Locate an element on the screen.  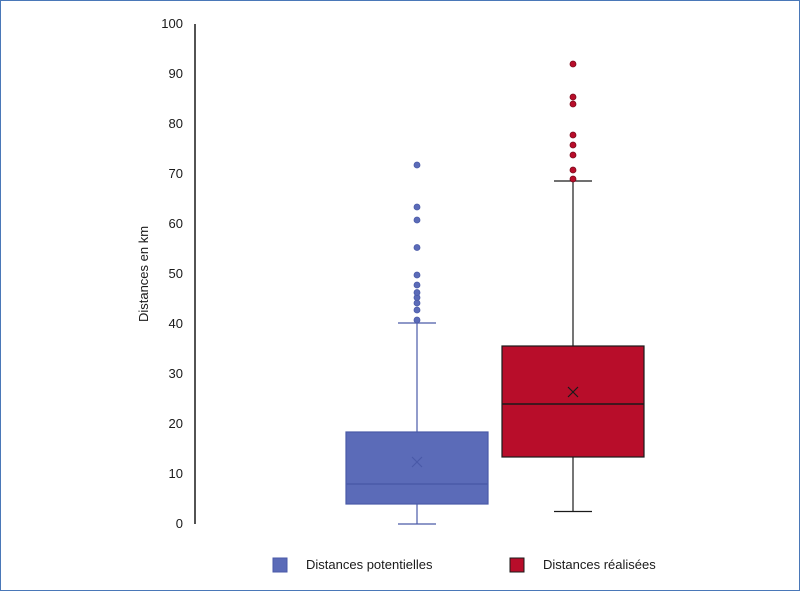
box-potentielles is located at coordinates (417, 343).